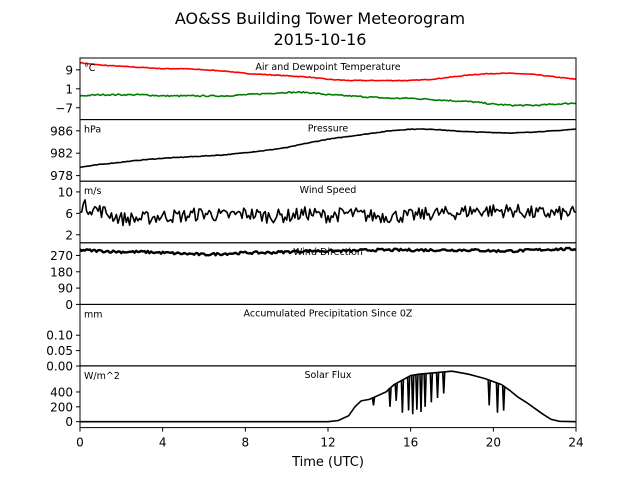 The image size is (640, 480). Describe the element at coordinates (69, 70) in the screenshot. I see `ytick-label-0-0: 9` at that location.